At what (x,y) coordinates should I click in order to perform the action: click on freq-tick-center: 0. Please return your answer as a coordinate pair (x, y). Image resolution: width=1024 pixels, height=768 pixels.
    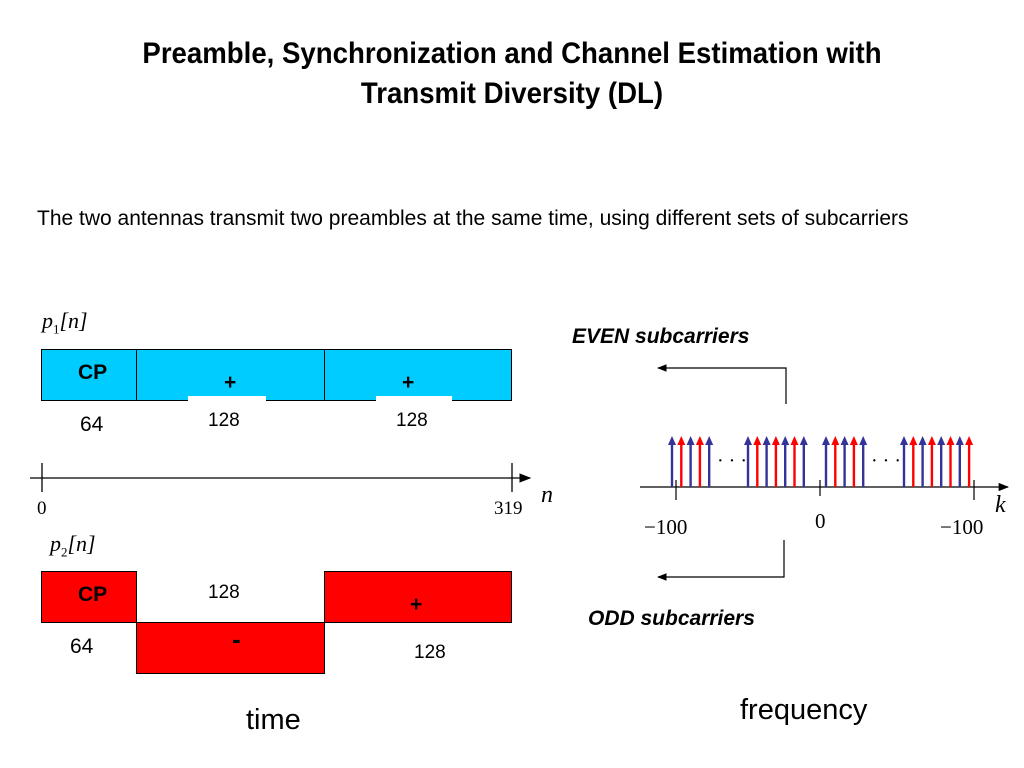
    Looking at the image, I should click on (820, 521).